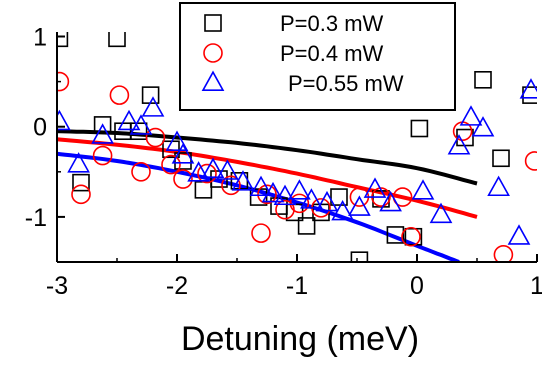 The height and width of the screenshot is (367, 542). What do you see at coordinates (332, 23) in the screenshot?
I see `legend-label: P=0.3 mW` at bounding box center [332, 23].